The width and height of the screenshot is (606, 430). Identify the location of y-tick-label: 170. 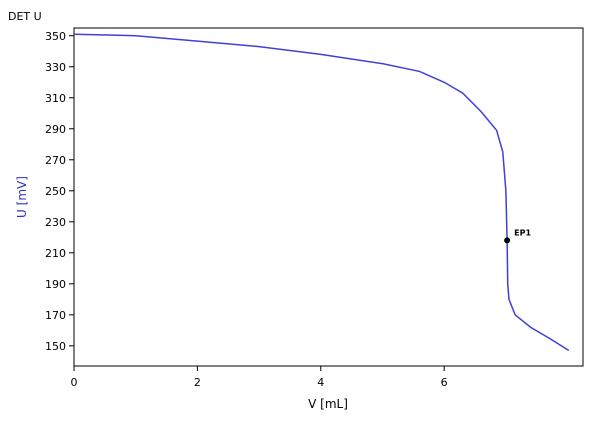
(55, 315).